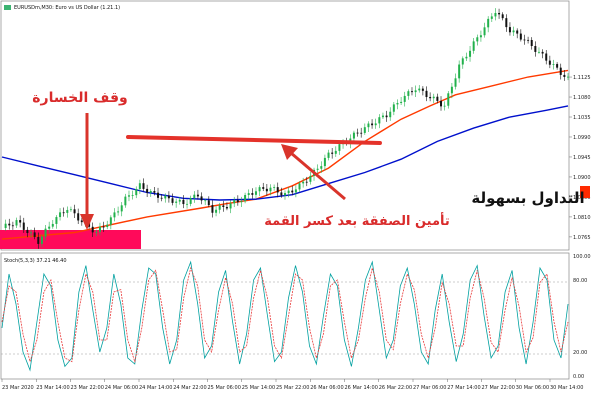 The width and height of the screenshot is (600, 400). What do you see at coordinates (121, 388) in the screenshot?
I see `x-tick-label: 24 Mar 06:00` at bounding box center [121, 388].